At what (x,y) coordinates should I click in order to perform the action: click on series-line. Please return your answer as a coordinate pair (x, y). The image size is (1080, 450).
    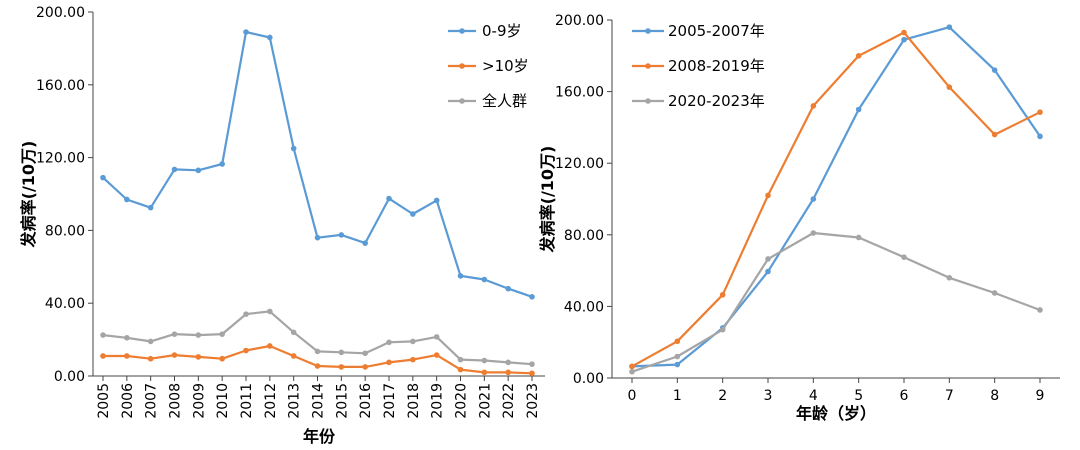
    Looking at the image, I should click on (836, 302).